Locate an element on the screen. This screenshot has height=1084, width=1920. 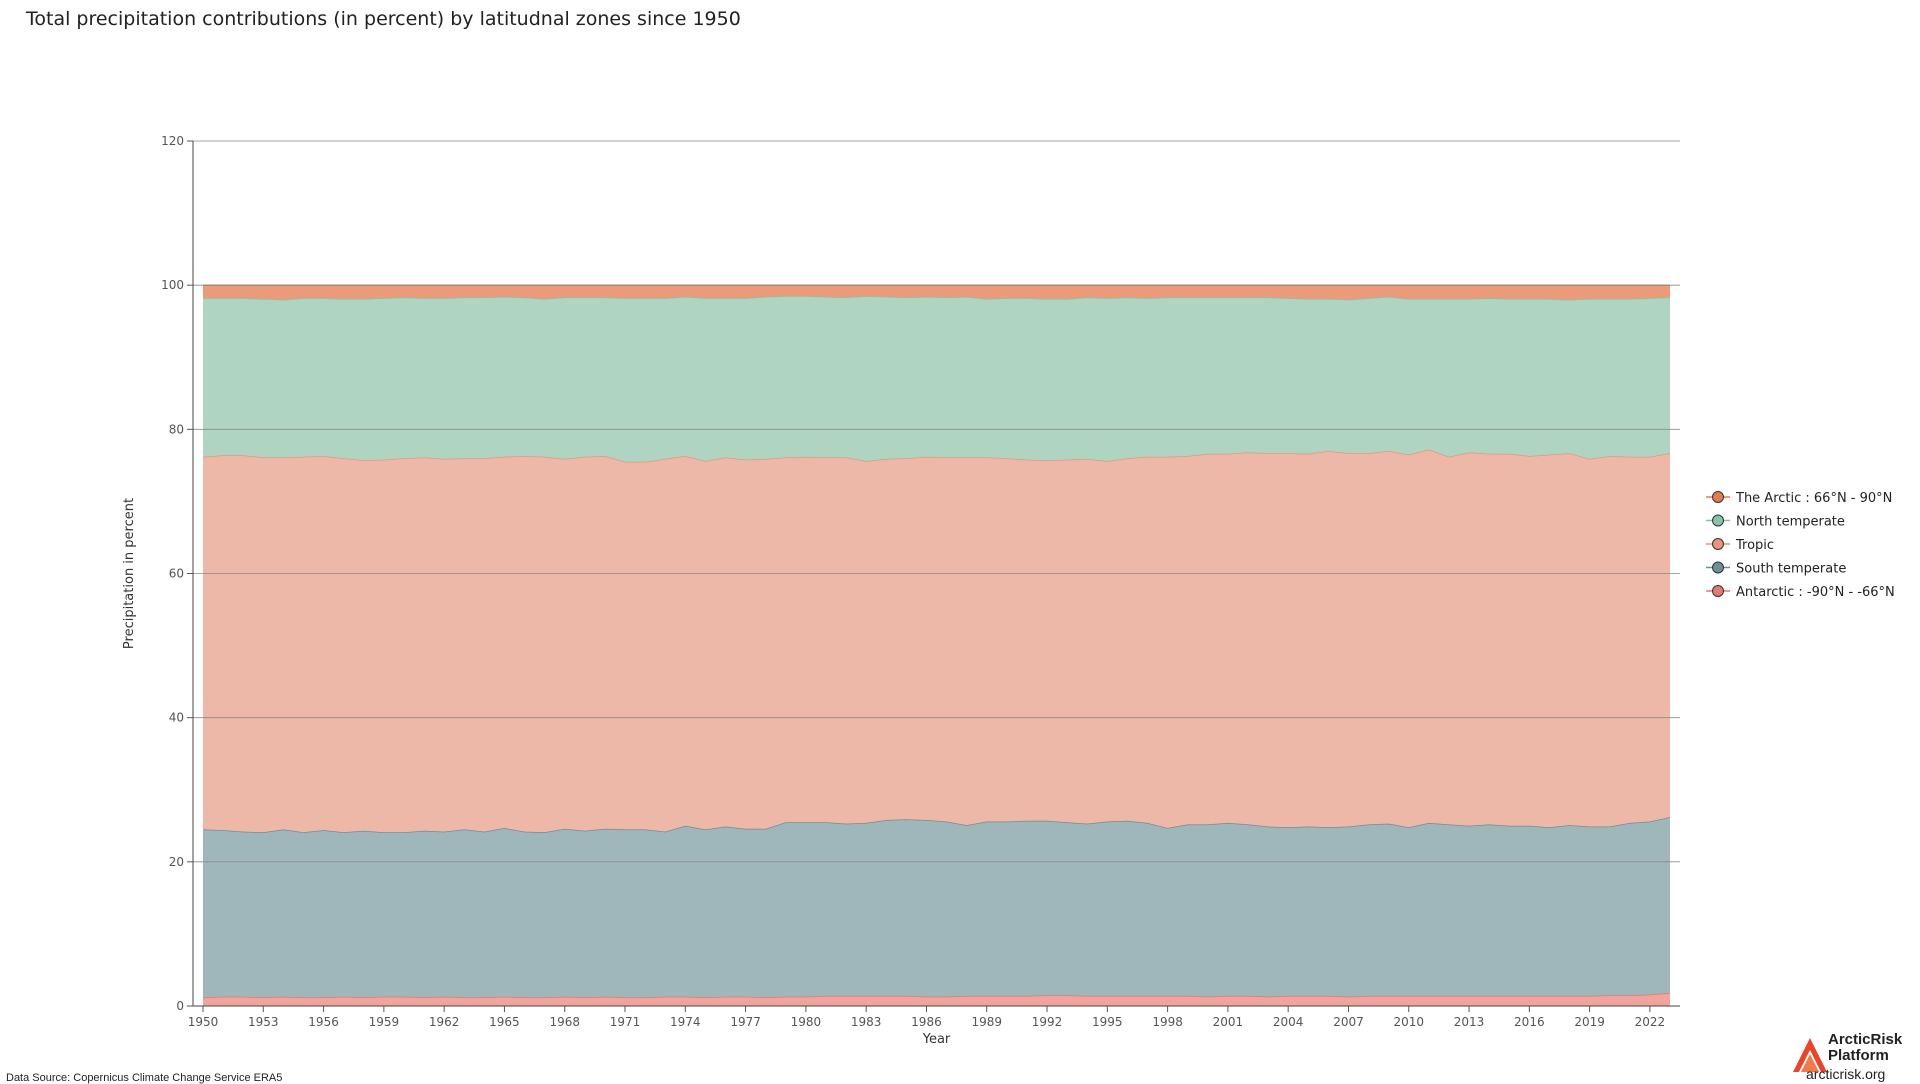
x-tick-label: 1992 is located at coordinates (1047, 1022).